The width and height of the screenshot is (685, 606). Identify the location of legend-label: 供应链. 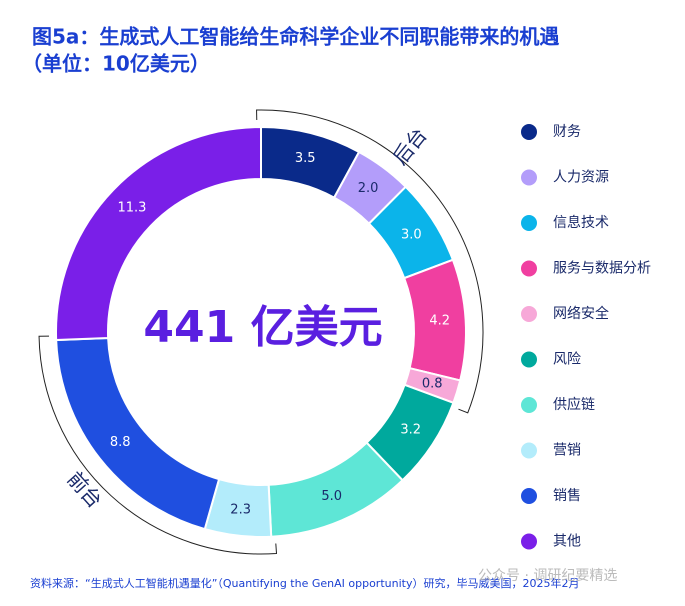
(574, 404).